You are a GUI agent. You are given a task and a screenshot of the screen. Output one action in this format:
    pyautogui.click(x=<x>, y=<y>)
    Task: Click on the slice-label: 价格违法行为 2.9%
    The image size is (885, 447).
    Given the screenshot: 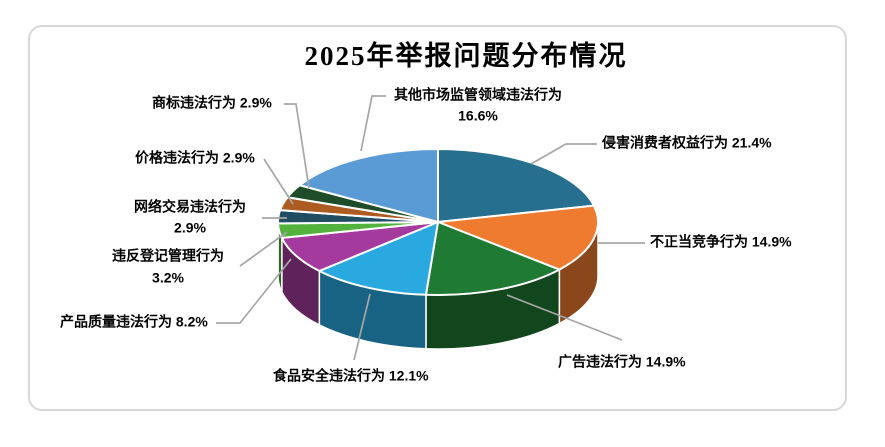 What is the action you would take?
    pyautogui.click(x=195, y=158)
    